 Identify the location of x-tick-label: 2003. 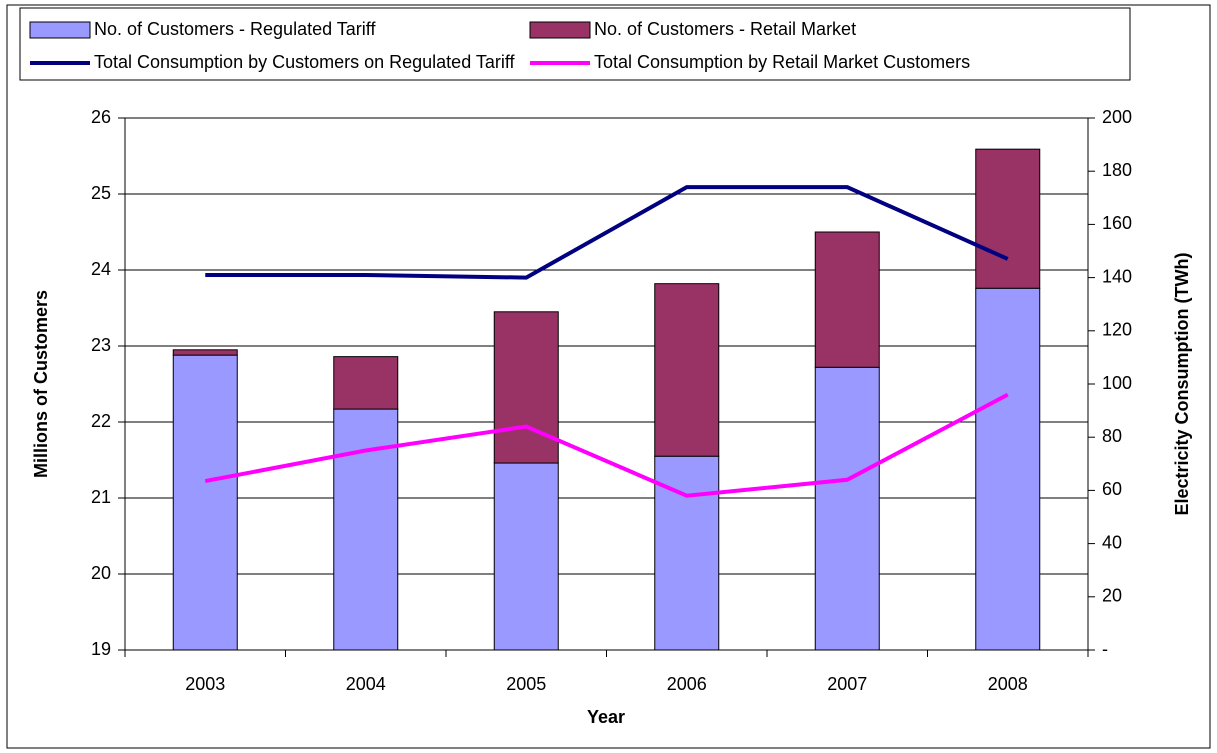
(205, 684).